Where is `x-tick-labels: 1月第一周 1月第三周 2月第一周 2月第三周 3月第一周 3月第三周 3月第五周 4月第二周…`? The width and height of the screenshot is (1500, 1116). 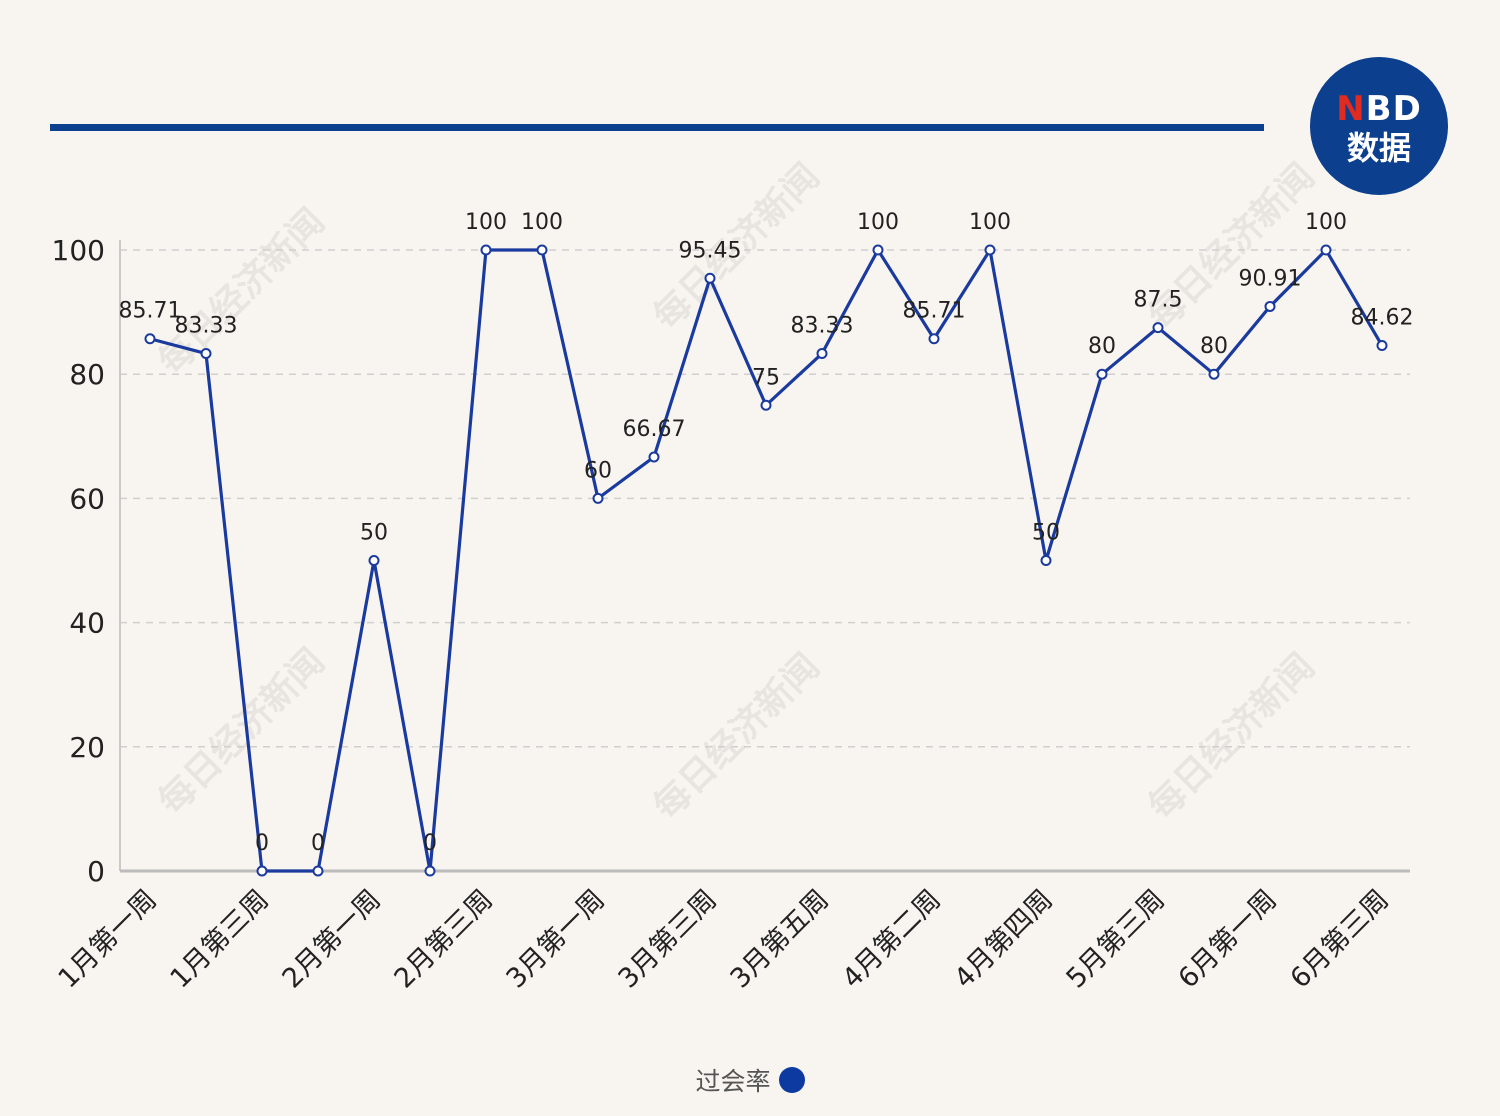 x-tick-labels: 1月第一周 1月第三周 2月第一周 2月第三周 3月第一周 3月第三周 3月第五周 4月第二周… is located at coordinates (724, 939).